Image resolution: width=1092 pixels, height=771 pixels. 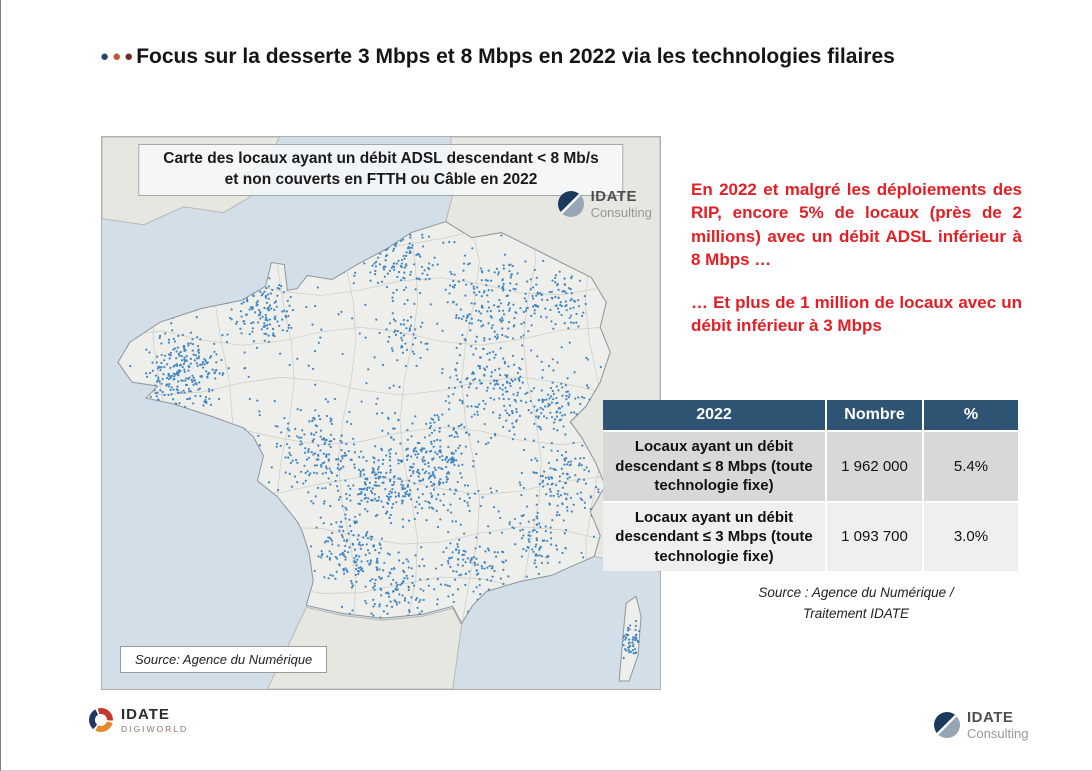 I want to click on idate-consulting-footer-logo: IDATE Consulting, so click(x=981, y=725).